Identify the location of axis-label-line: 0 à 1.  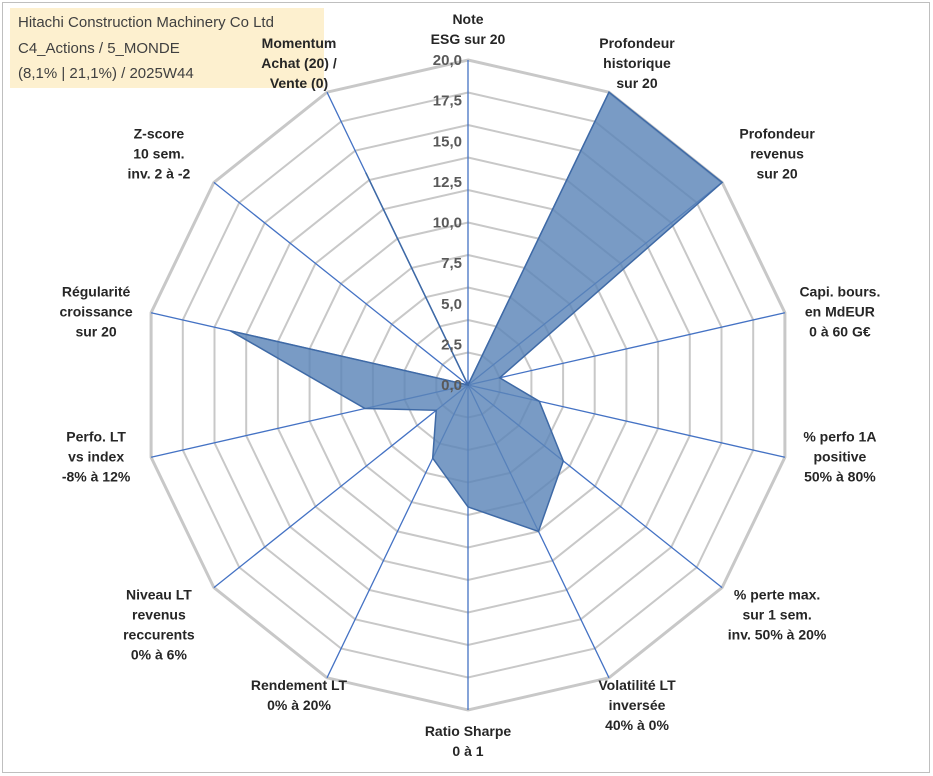
(467, 751).